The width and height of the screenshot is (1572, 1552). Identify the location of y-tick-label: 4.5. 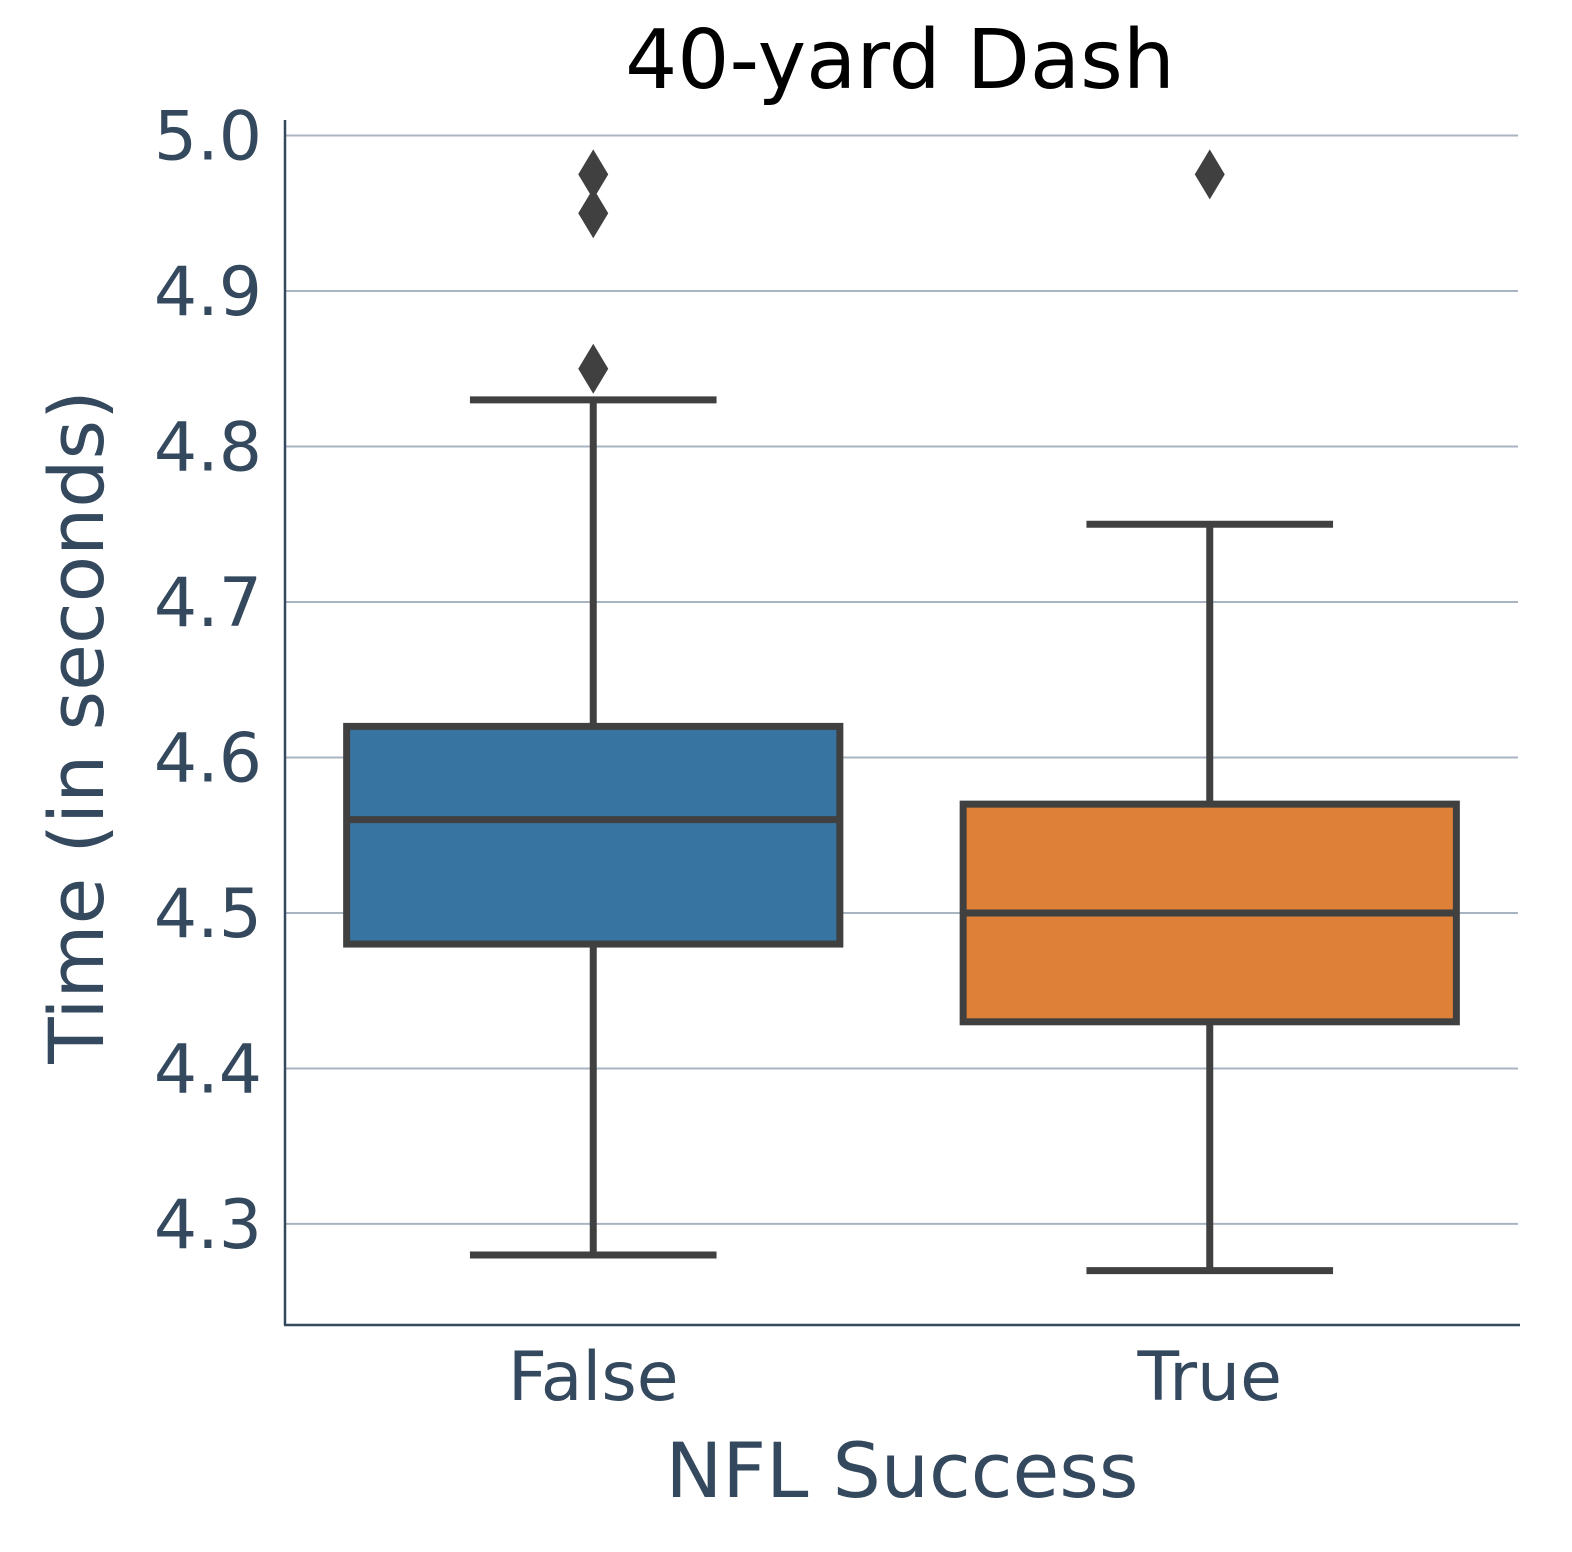
(208, 914).